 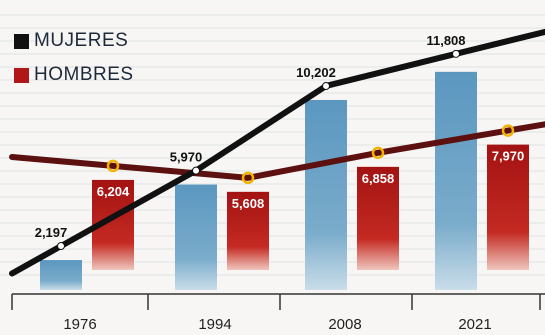 I want to click on legend-label-hombres: HOMBRES, so click(x=84, y=74).